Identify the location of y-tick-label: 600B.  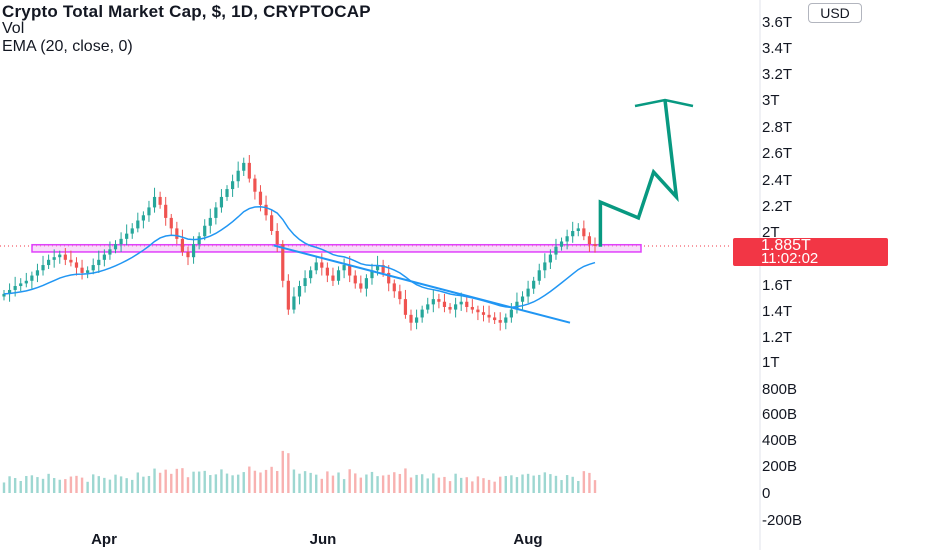
(779, 414).